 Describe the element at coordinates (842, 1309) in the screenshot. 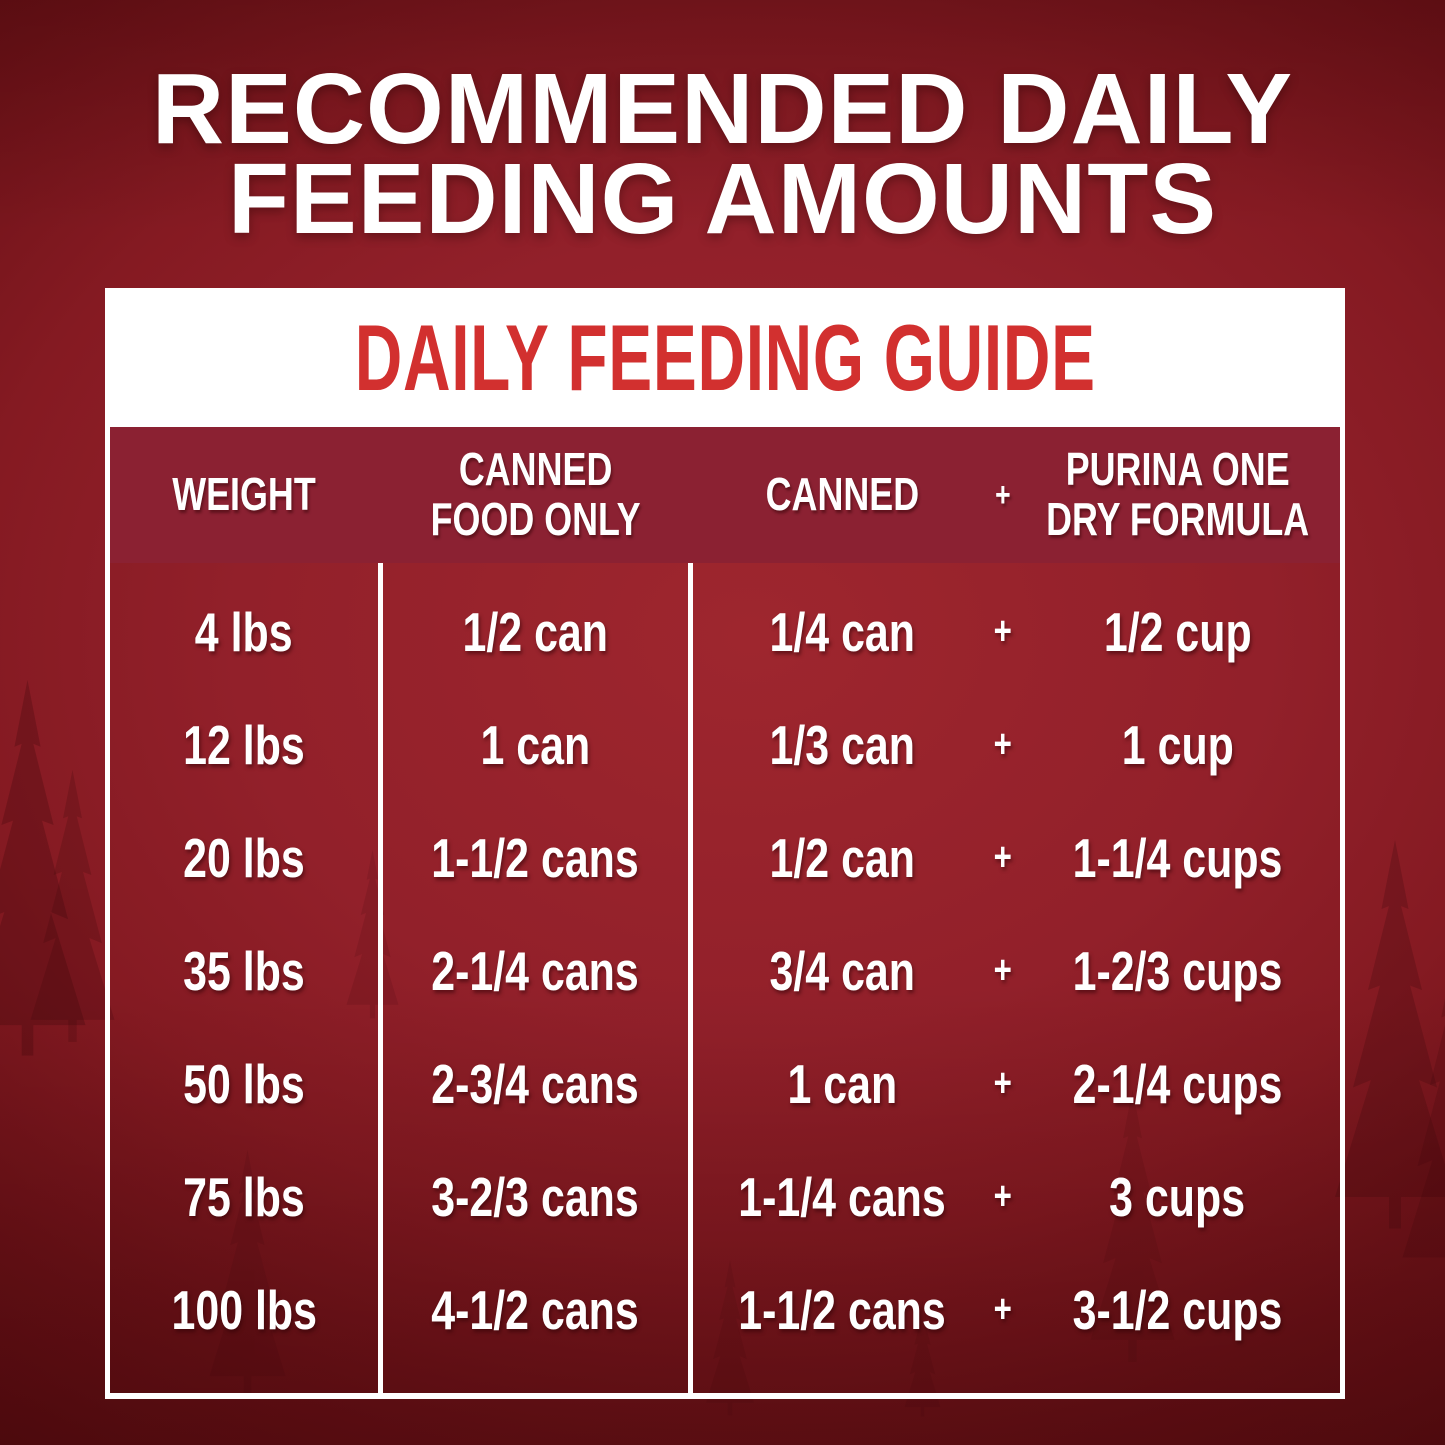

I see `cell-canned: 1-1/2 cans` at that location.